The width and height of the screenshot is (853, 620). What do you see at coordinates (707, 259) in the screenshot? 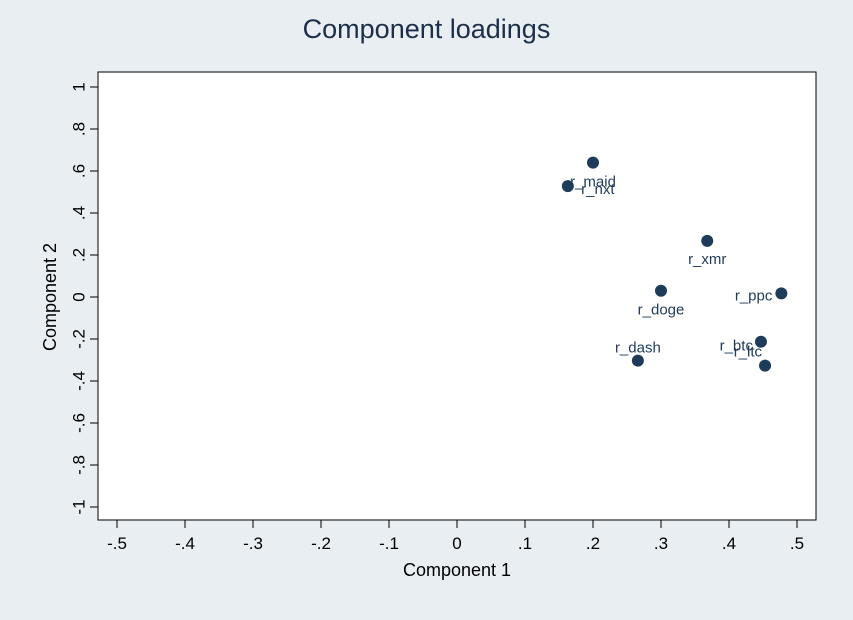
I see `point-label: r_xmr` at bounding box center [707, 259].